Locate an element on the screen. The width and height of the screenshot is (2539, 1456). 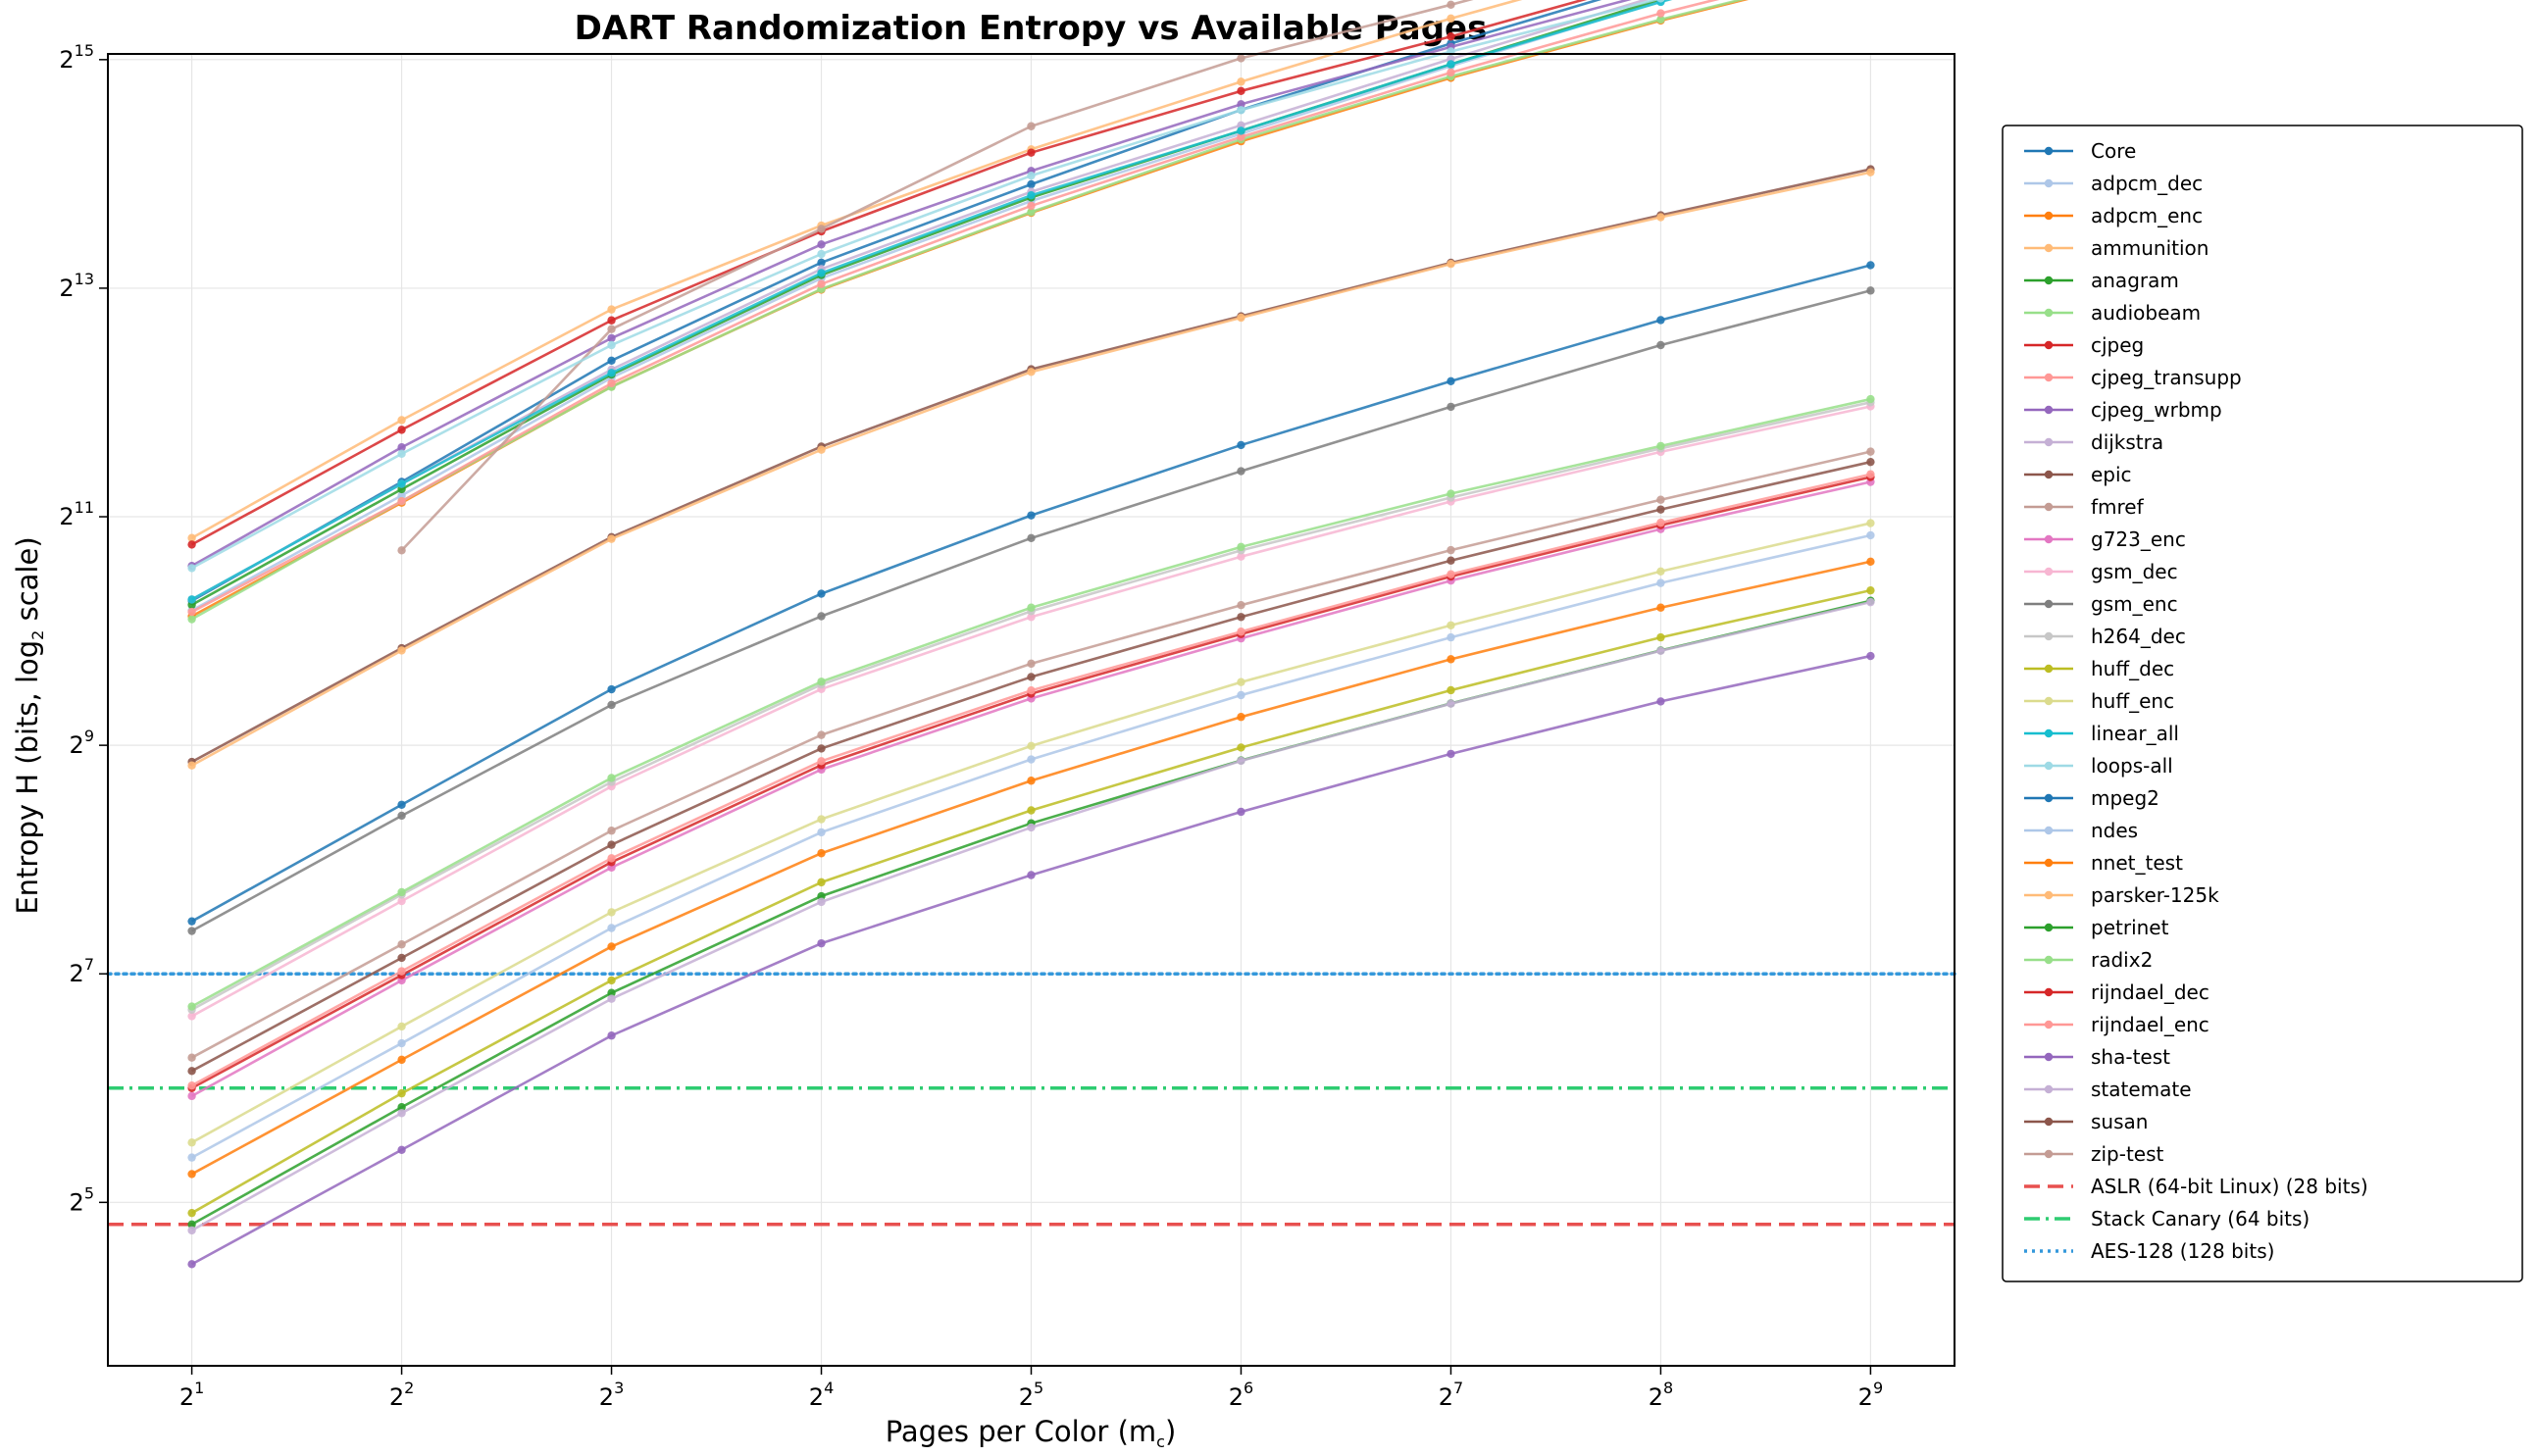
legend-label: fmref is located at coordinates (2118, 507).